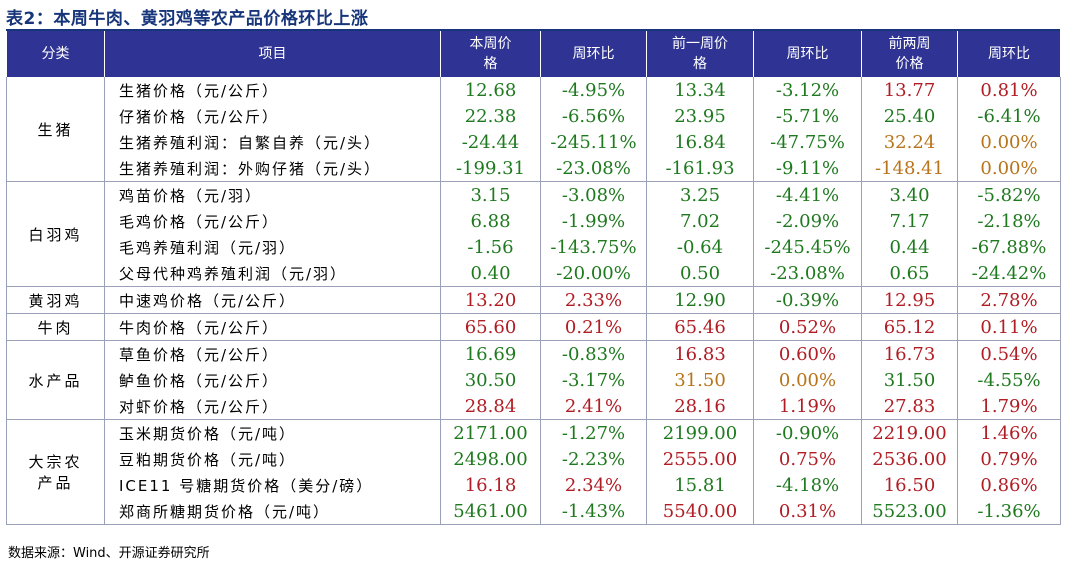 The image size is (1066, 566). Describe the element at coordinates (807, 327) in the screenshot. I see `value-cell: 0.52%` at that location.